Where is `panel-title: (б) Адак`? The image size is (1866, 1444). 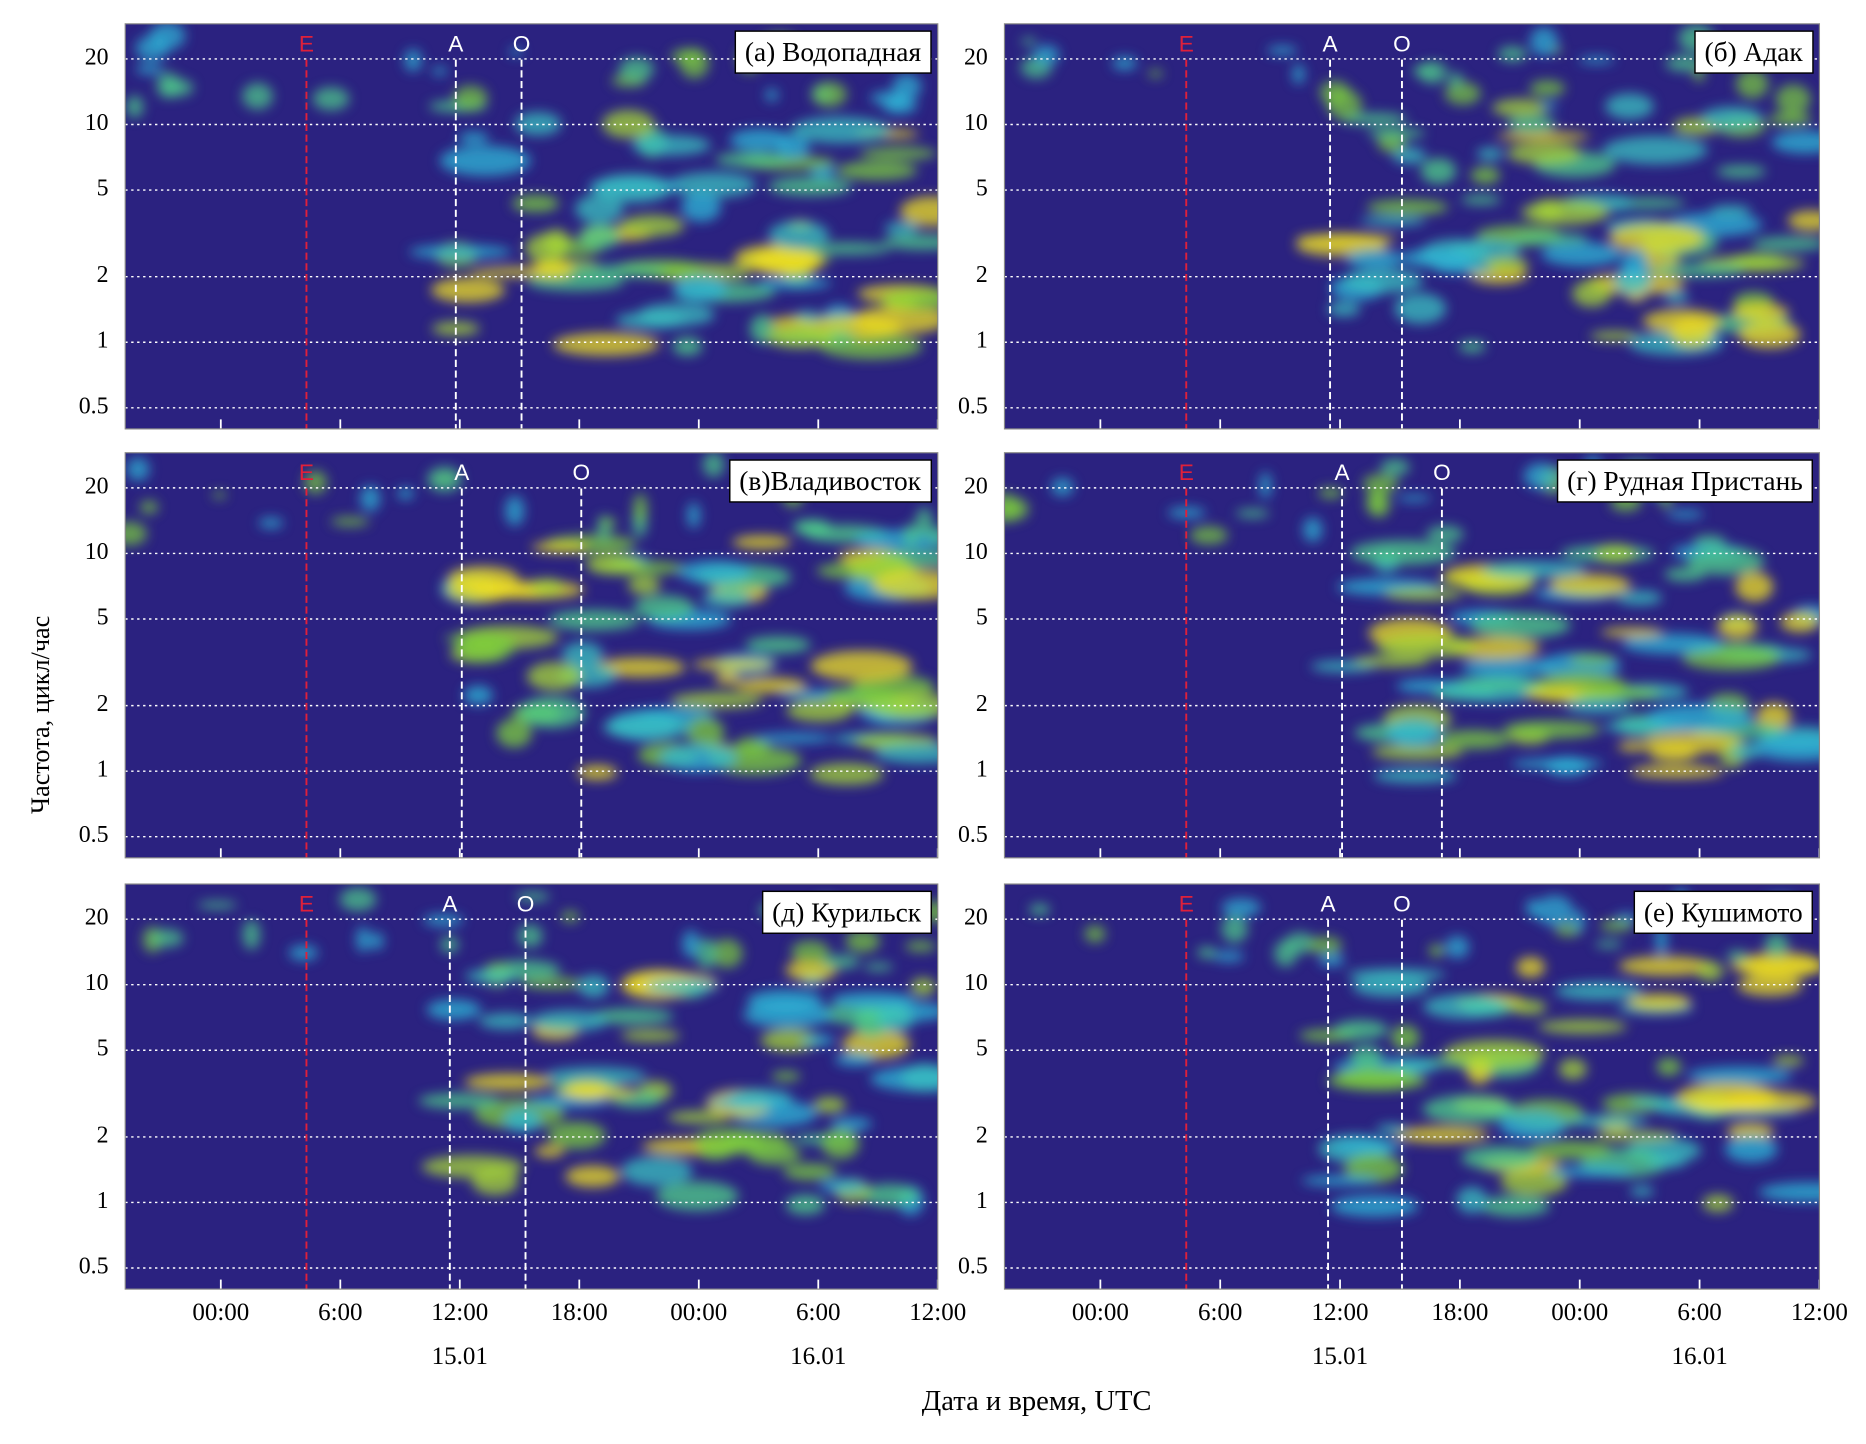 panel-title: (б) Адак is located at coordinates (1754, 52).